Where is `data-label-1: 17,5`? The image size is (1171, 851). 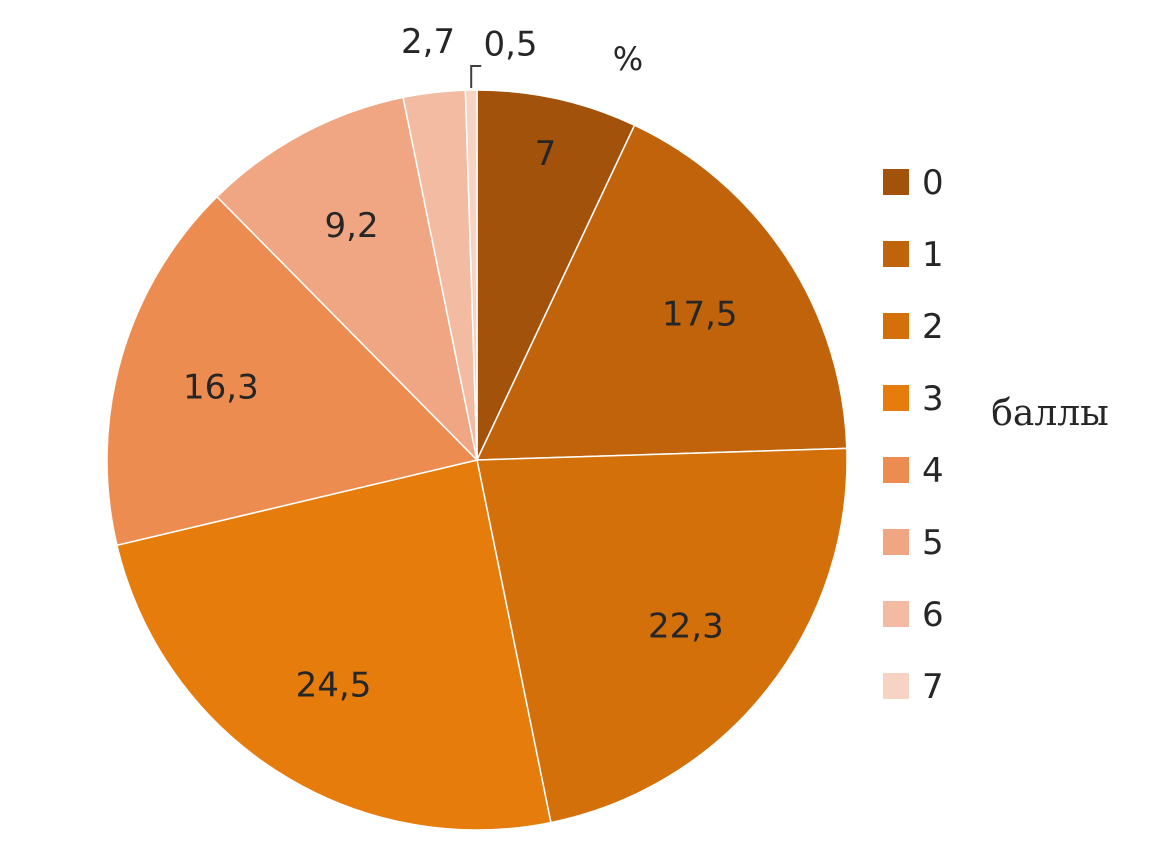 data-label-1: 17,5 is located at coordinates (700, 315).